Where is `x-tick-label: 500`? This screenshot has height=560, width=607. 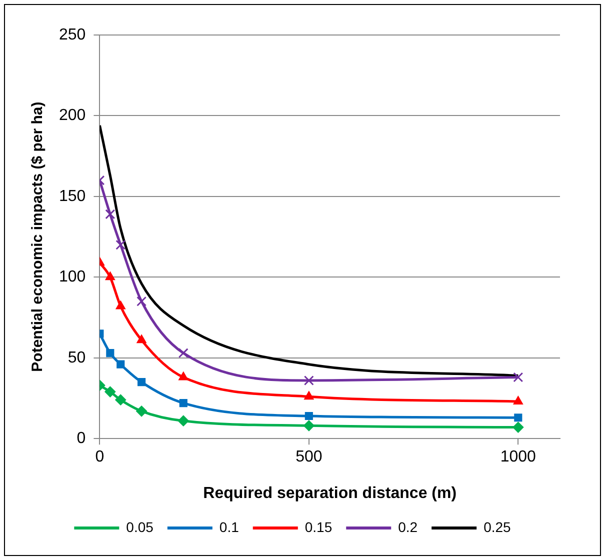
x-tick-label: 500 is located at coordinates (309, 457).